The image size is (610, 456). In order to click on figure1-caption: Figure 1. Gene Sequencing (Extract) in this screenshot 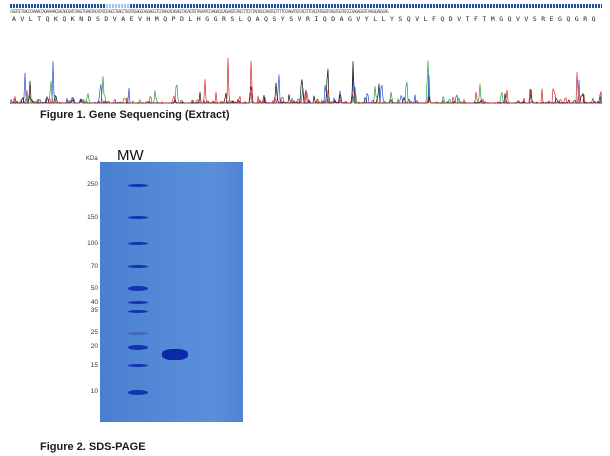, I will do `click(135, 115)`.